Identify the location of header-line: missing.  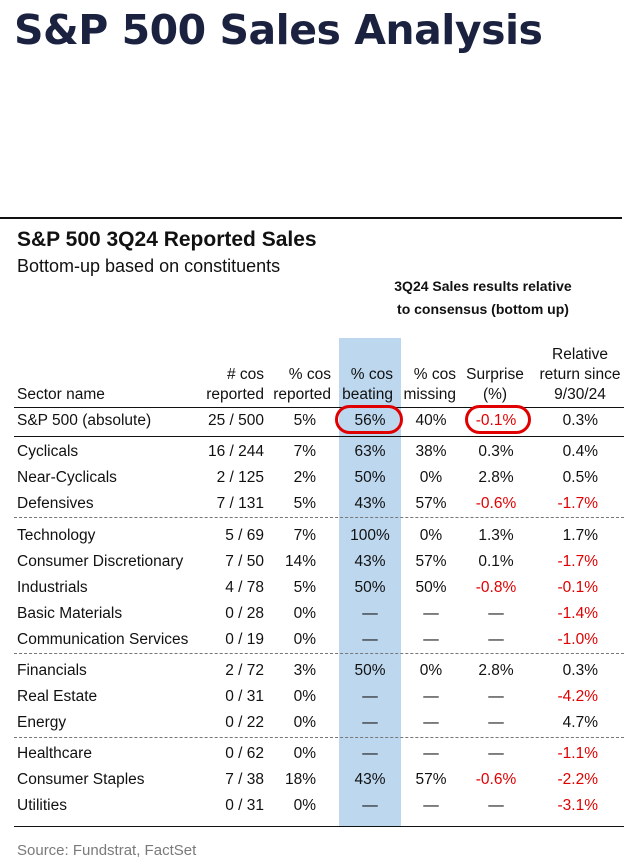
(429, 394).